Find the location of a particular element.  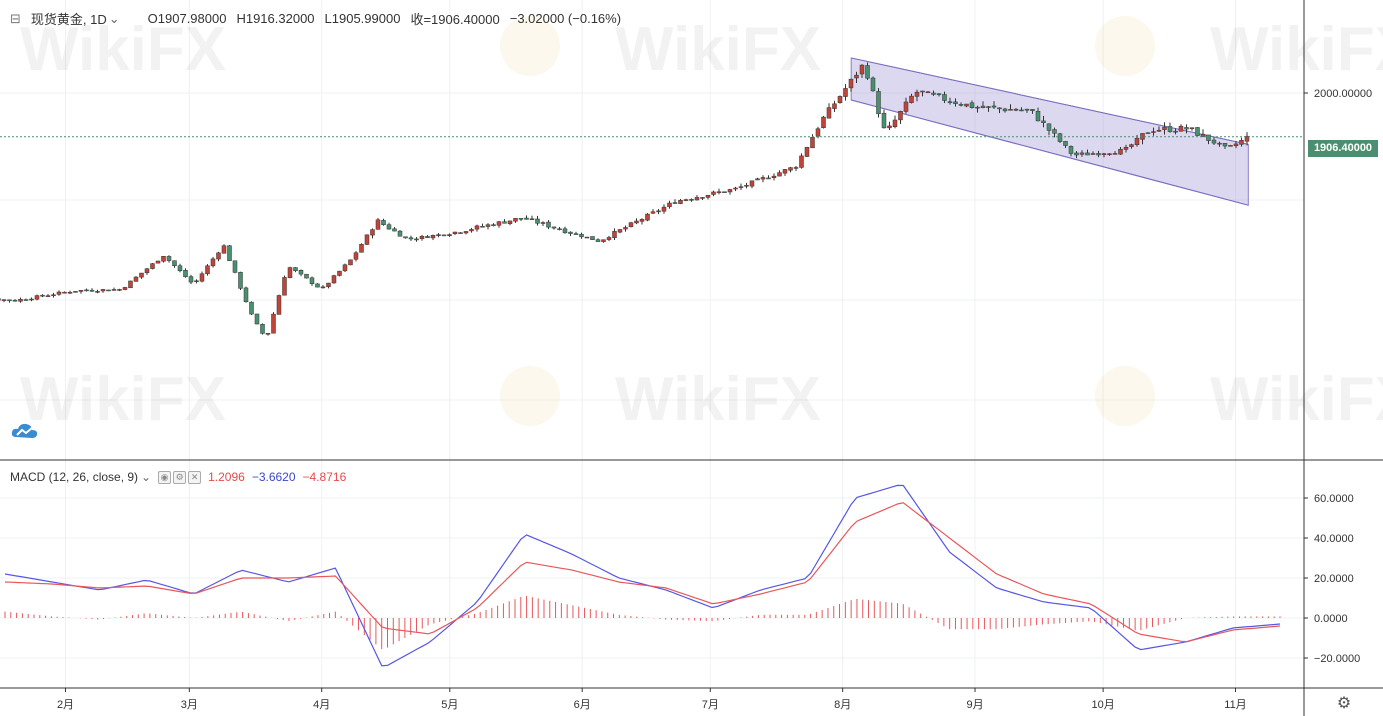

watermark-text: WikiFX is located at coordinates (1296, 49).